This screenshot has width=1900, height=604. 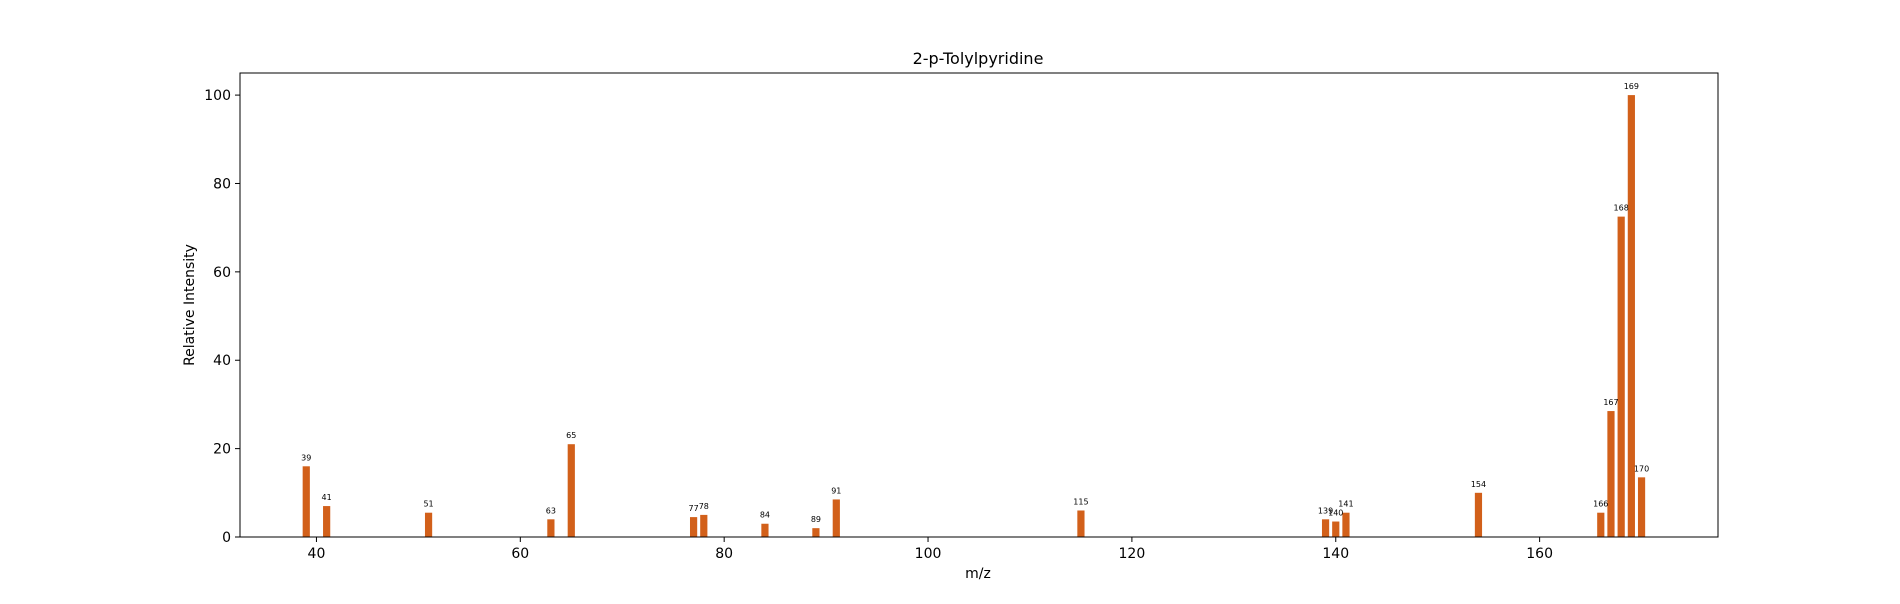 What do you see at coordinates (317, 554) in the screenshot?
I see `x-tick-label: 40` at bounding box center [317, 554].